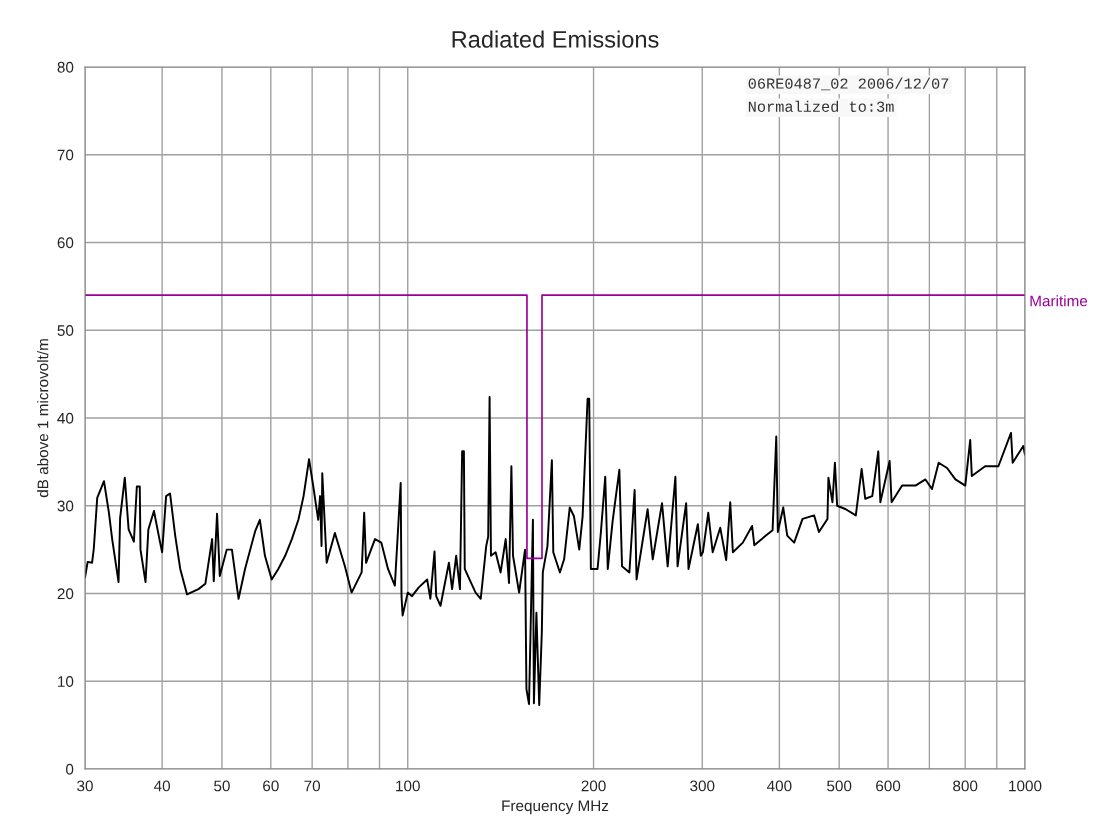 The width and height of the screenshot is (1104, 837). What do you see at coordinates (555, 807) in the screenshot?
I see `x-axis-title: Frequency MHz` at bounding box center [555, 807].